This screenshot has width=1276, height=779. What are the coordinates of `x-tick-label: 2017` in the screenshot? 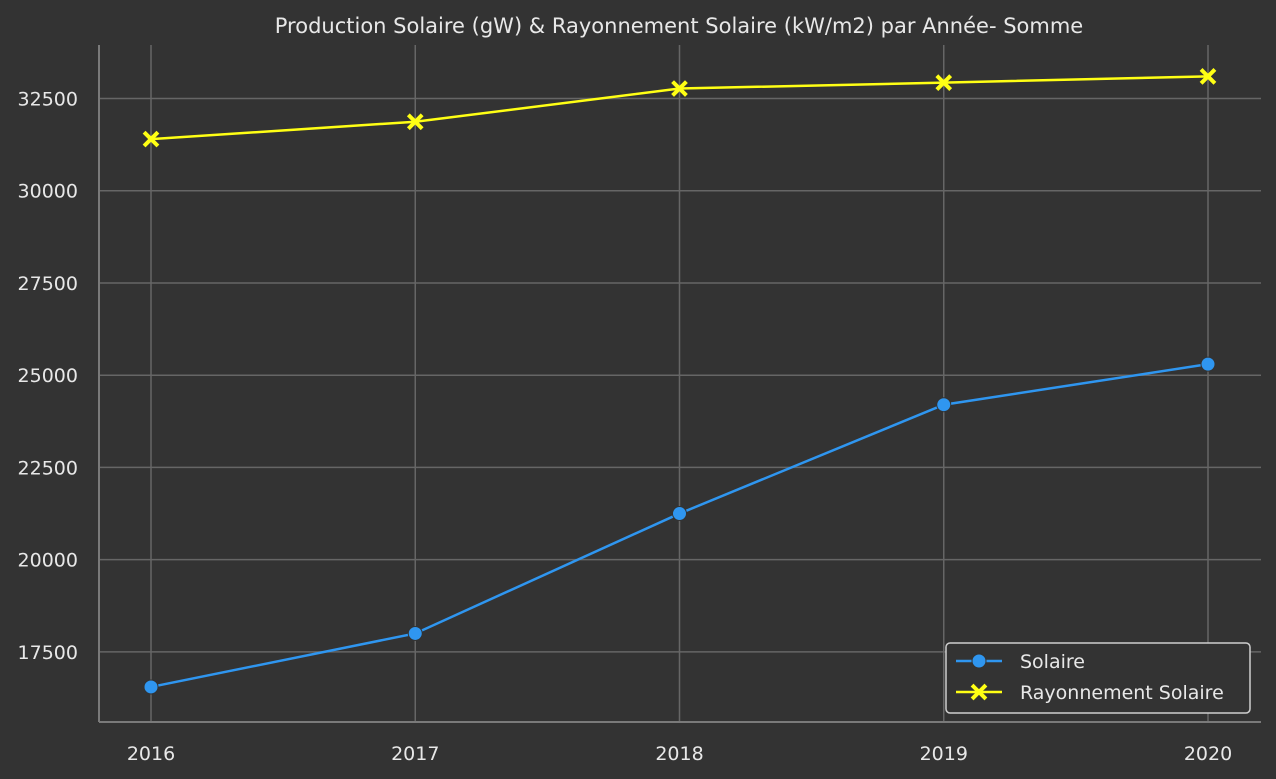 It's located at (415, 754).